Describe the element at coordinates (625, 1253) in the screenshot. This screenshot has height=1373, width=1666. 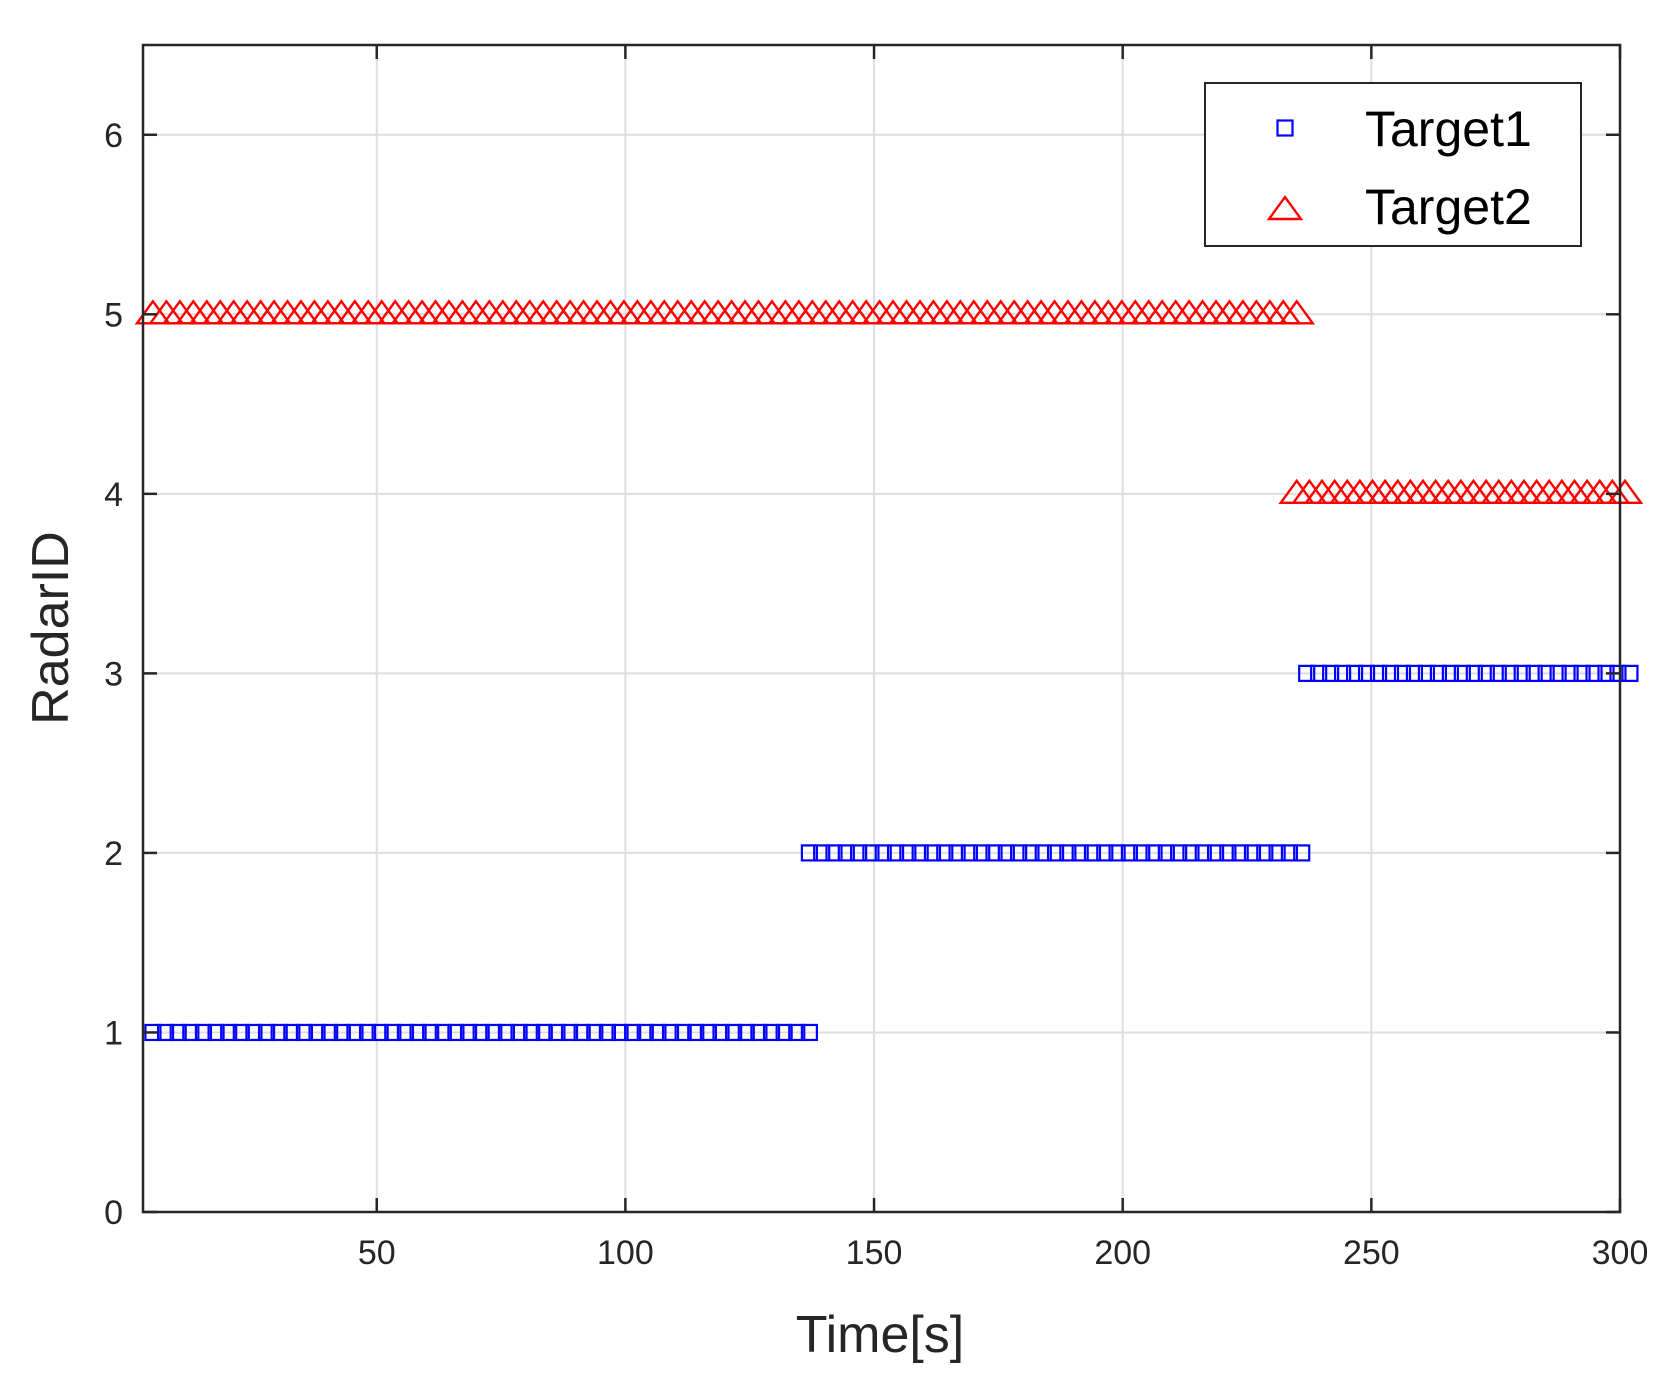
I see `x-tick-label: 100` at that location.